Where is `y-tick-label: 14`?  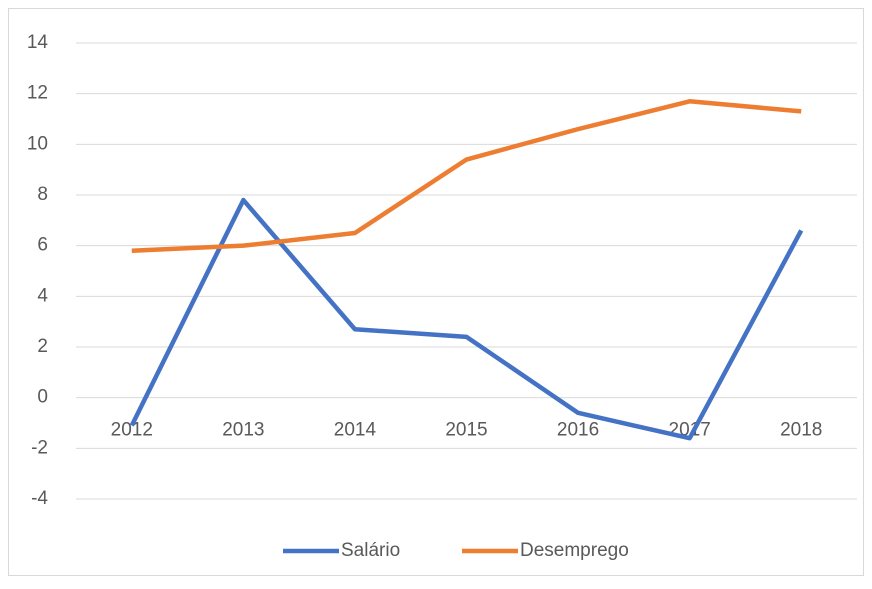 y-tick-label: 14 is located at coordinates (38, 42).